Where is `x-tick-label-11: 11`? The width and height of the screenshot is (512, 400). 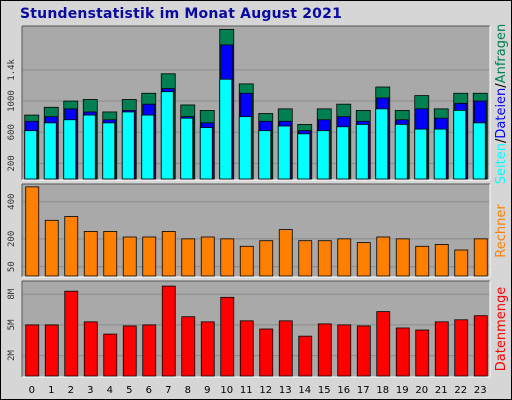 x-tick-label-11: 11 is located at coordinates (246, 390).